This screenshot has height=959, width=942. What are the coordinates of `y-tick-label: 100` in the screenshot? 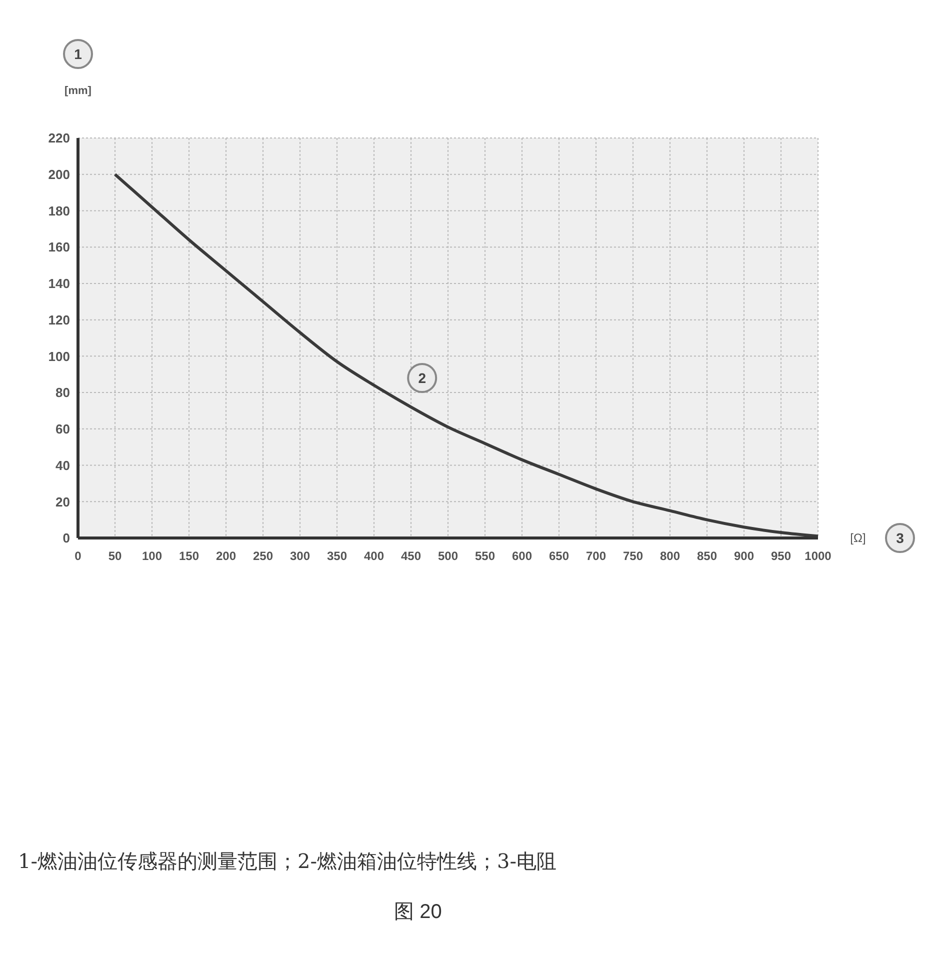 It's located at (59, 356).